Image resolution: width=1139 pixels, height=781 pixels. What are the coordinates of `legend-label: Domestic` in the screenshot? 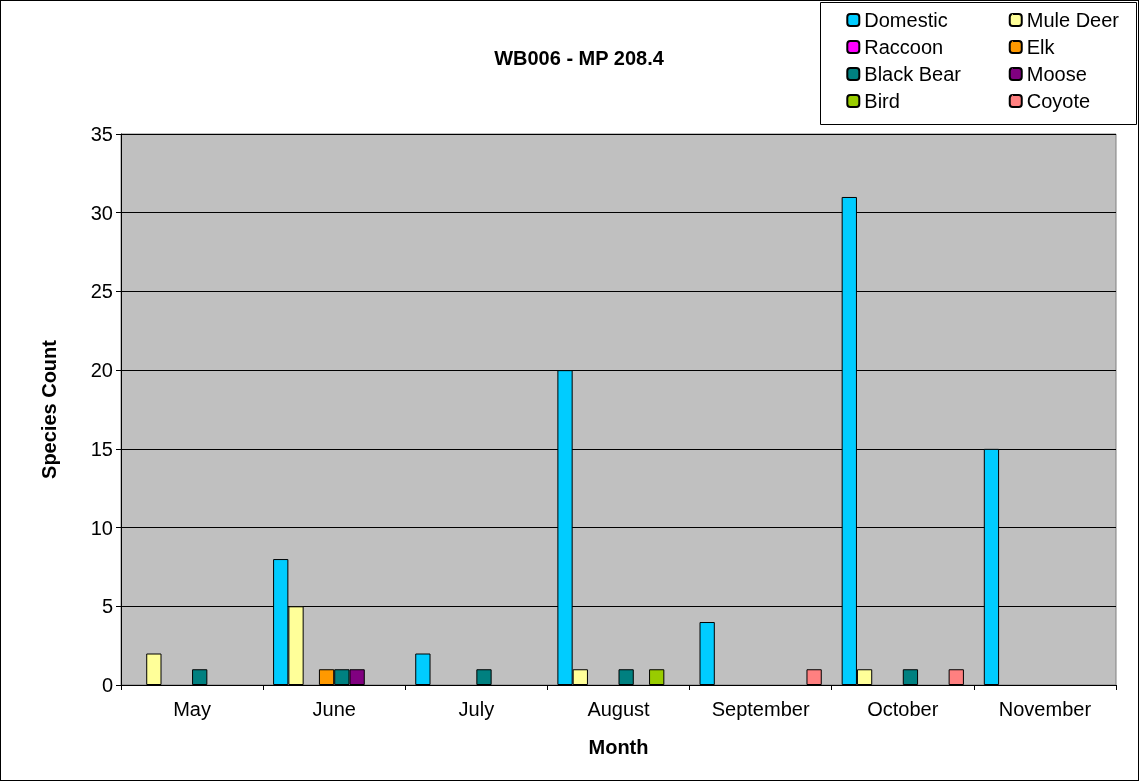 It's located at (906, 20).